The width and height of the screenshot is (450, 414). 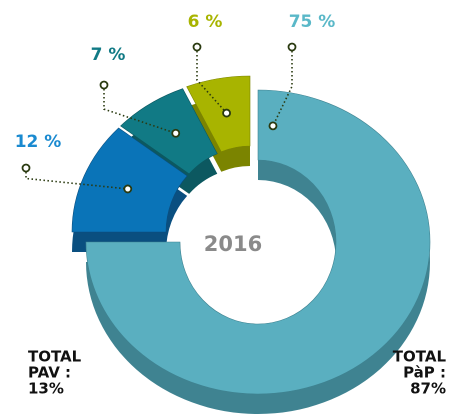 I want to click on total-label: PàP :, so click(x=424, y=373).